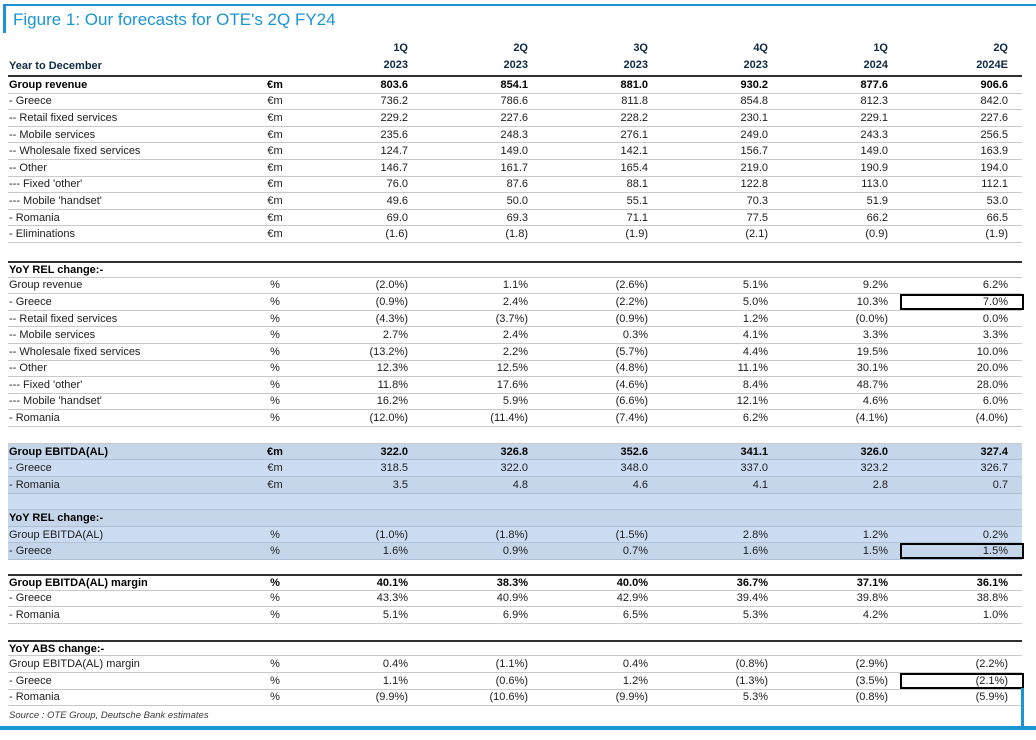  What do you see at coordinates (515, 369) in the screenshot?
I see `table-row: -- Other% 12.3% 12.5% (4.8%) 11.1% 30.1% 20.0%` at bounding box center [515, 369].